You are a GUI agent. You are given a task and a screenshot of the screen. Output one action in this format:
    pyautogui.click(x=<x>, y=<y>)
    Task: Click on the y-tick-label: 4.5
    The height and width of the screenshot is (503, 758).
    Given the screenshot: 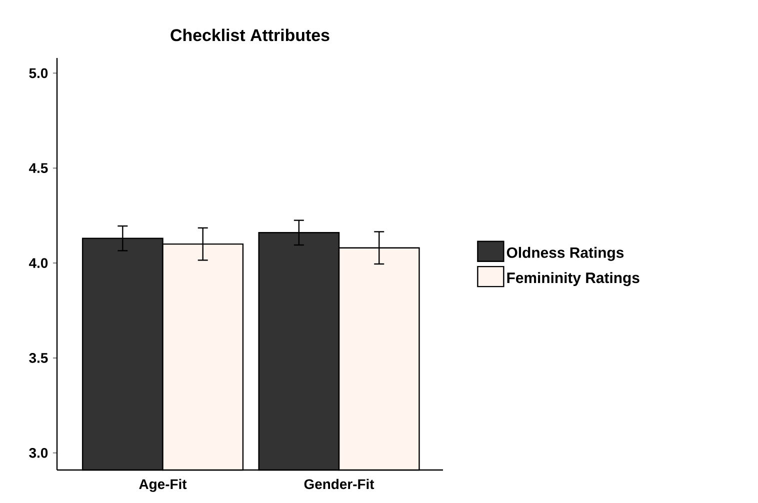 What is the action you would take?
    pyautogui.click(x=38, y=168)
    